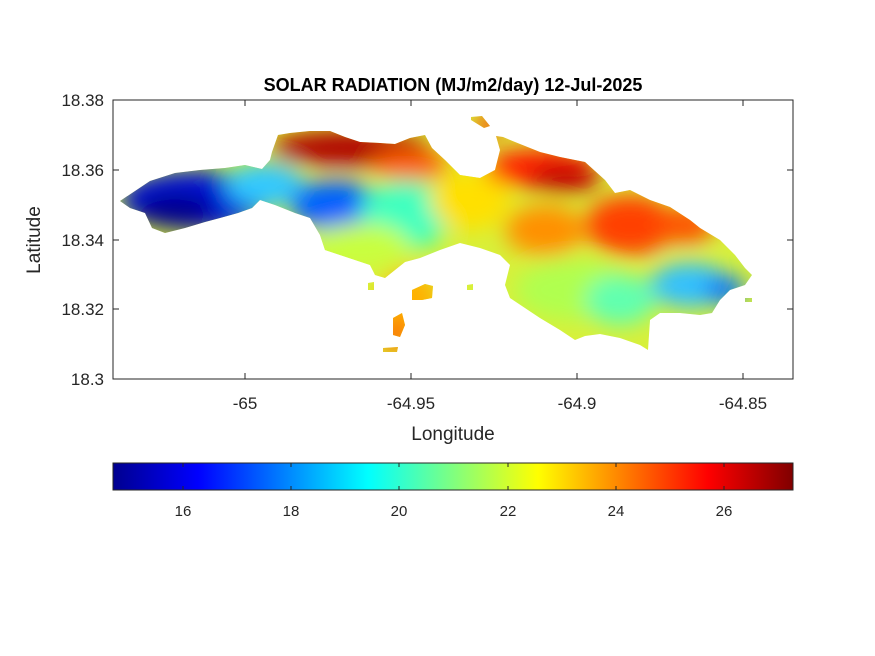 This screenshot has height=656, width=875. I want to click on x-tick-label: -65, so click(245, 403).